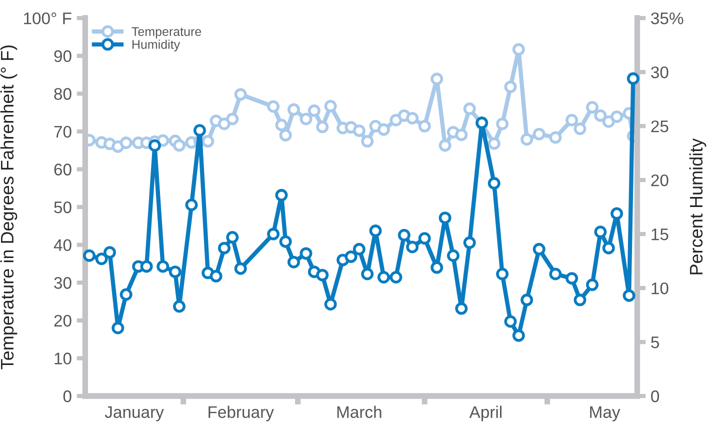 Image resolution: width=716 pixels, height=430 pixels. What do you see at coordinates (659, 126) in the screenshot?
I see `y2-tick-label: 25` at bounding box center [659, 126].